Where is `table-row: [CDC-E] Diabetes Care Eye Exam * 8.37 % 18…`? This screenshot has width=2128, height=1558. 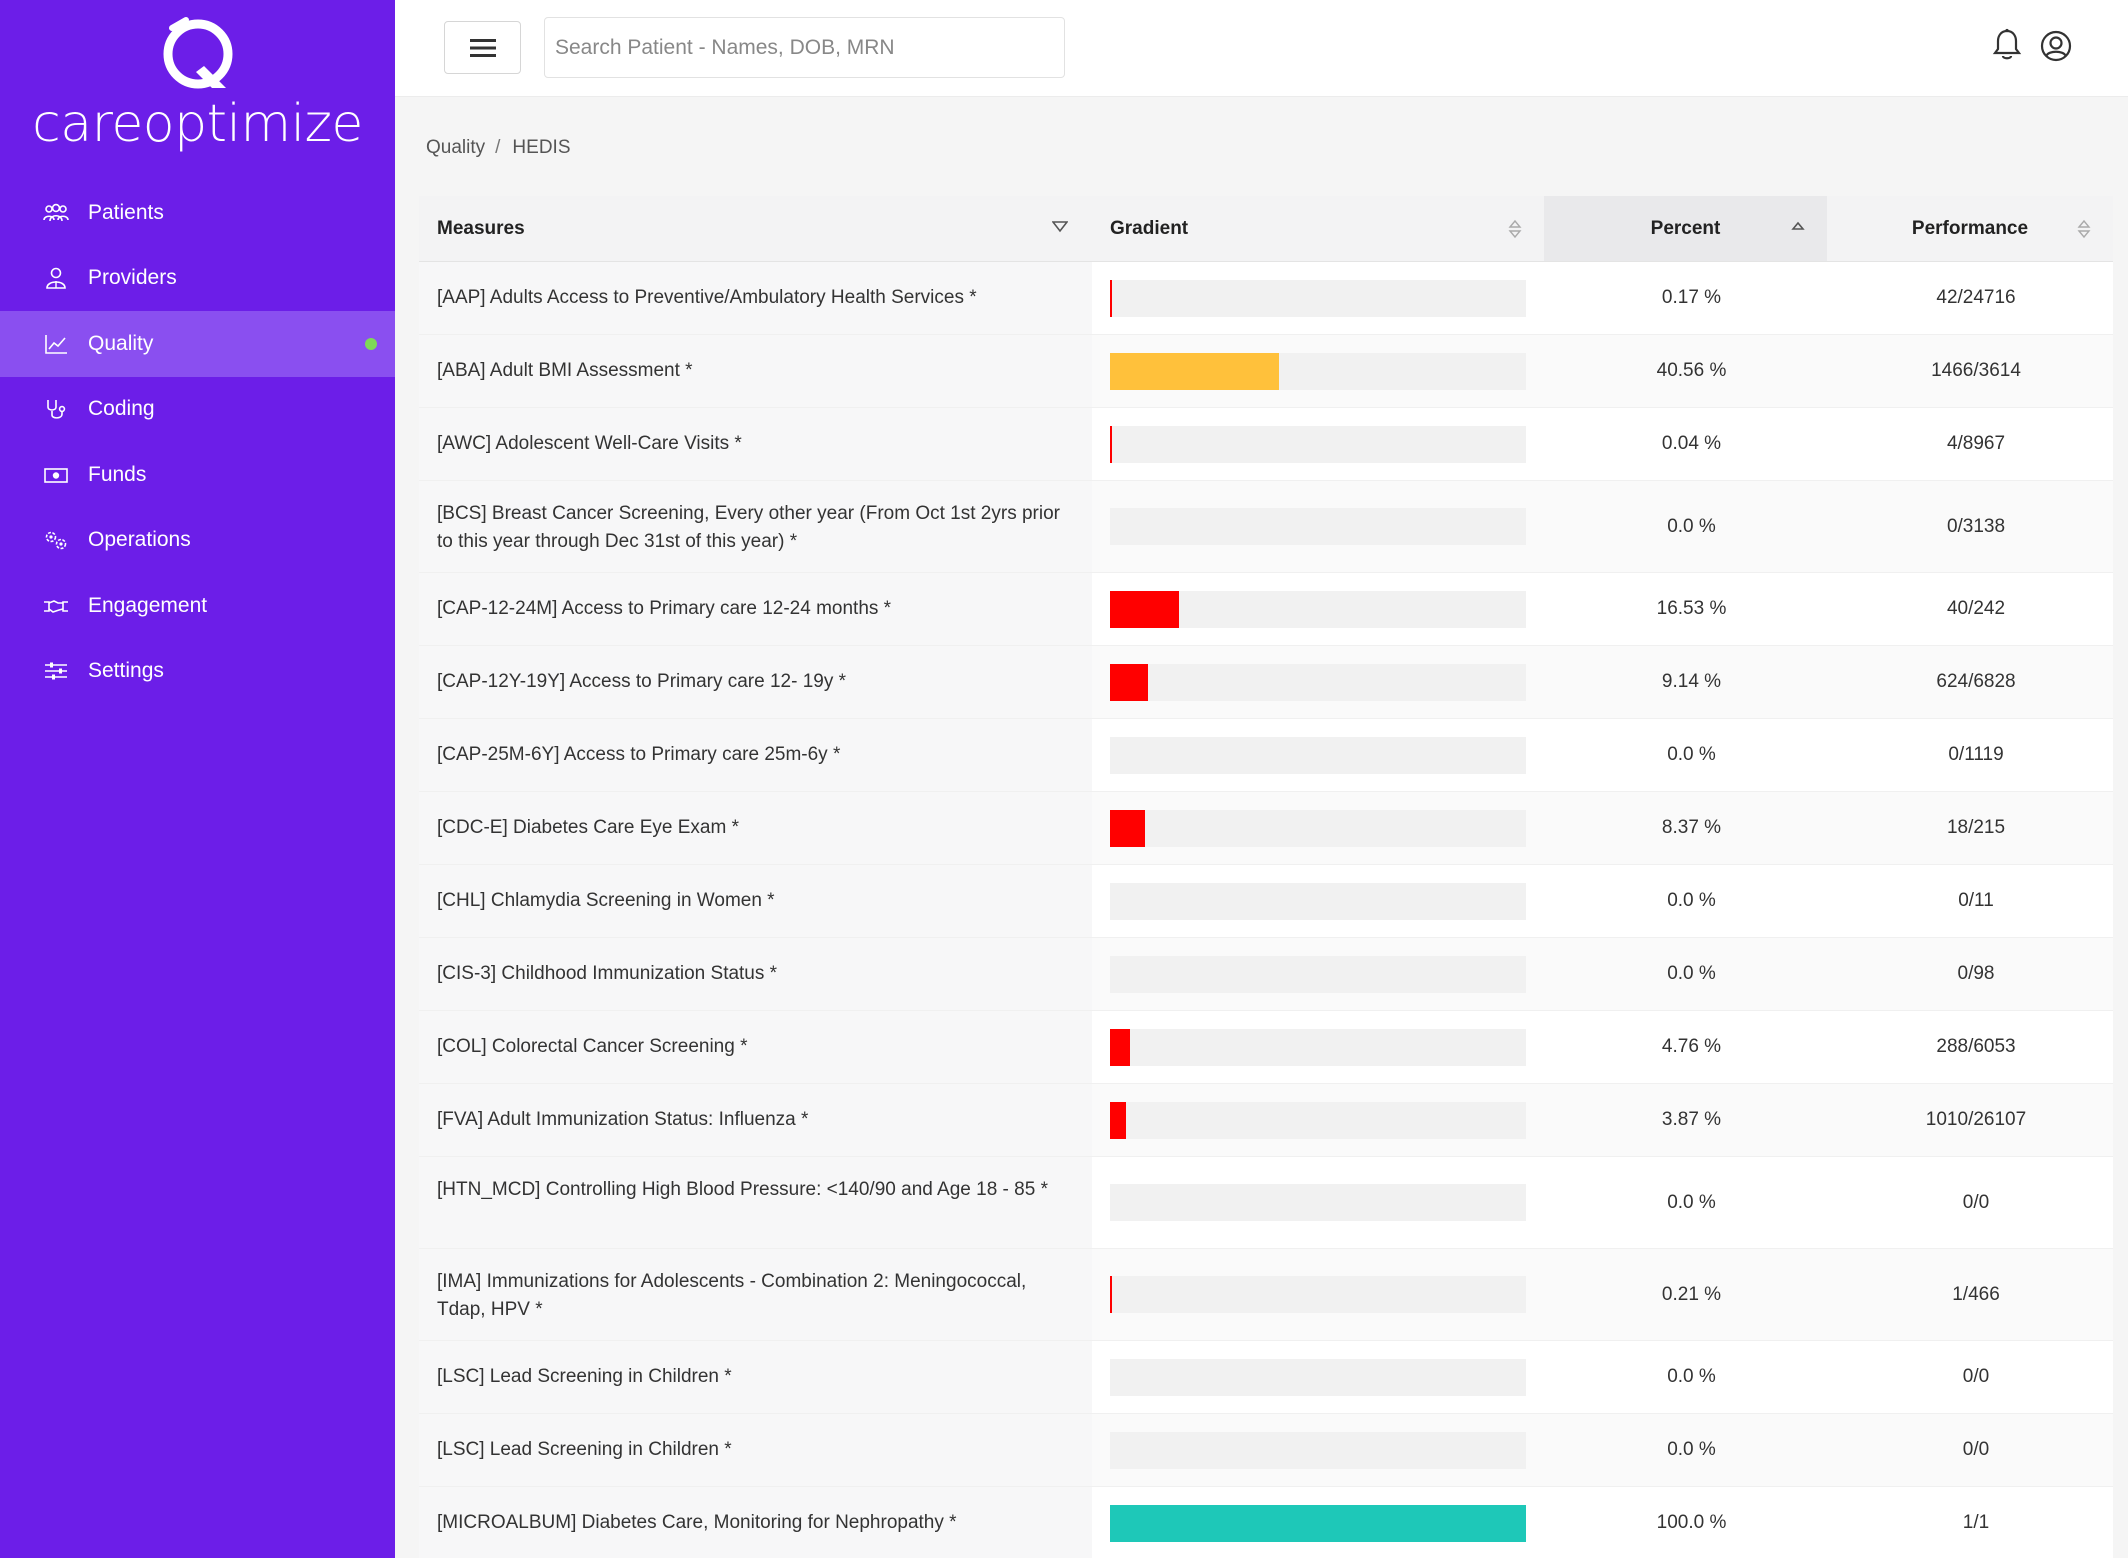
table-row: [CDC-E] Diabetes Care Eye Exam * 8.37 % 18… is located at coordinates (1266, 828).